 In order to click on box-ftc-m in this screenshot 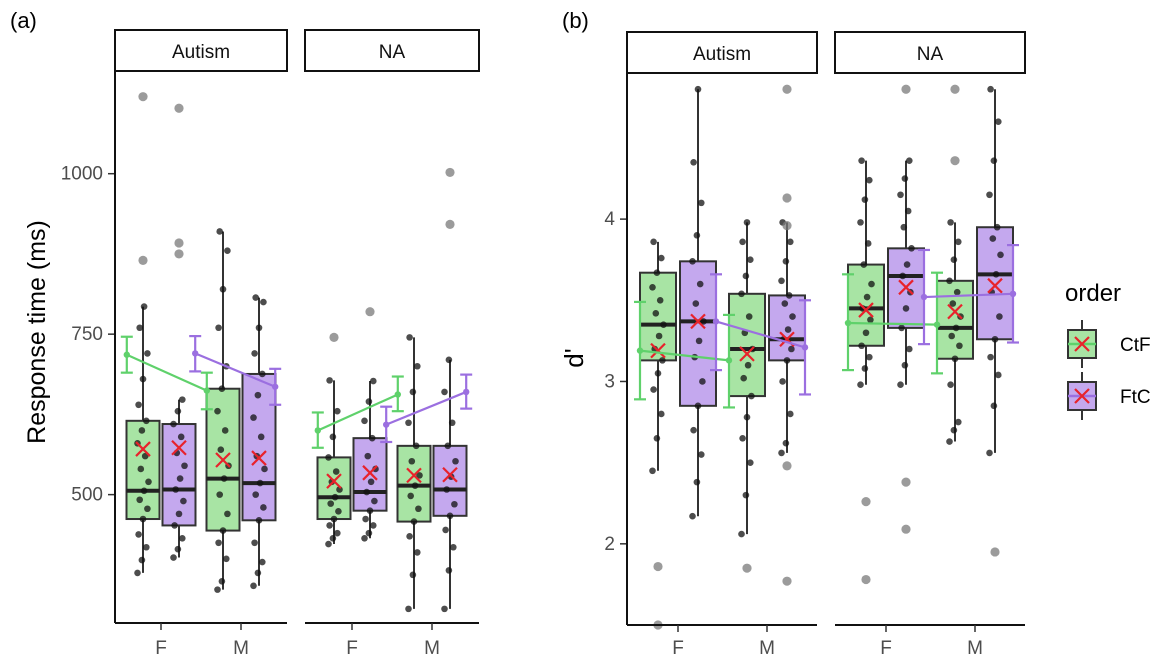, I will do `click(450, 390)`.